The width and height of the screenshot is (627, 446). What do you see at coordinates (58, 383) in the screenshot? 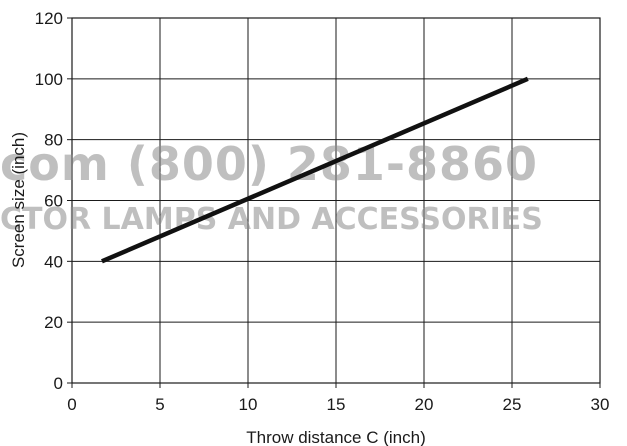
I see `y-tick-label: 0` at bounding box center [58, 383].